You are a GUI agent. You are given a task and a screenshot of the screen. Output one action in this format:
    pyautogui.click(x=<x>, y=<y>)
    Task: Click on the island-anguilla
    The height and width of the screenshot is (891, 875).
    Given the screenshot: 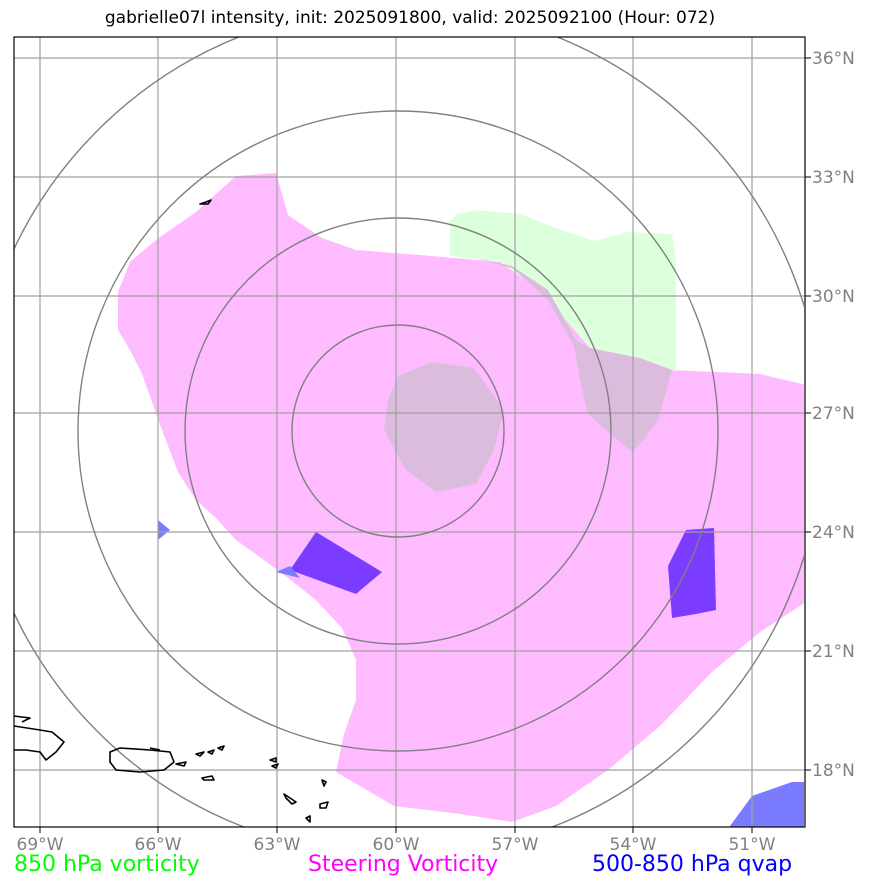 What is the action you would take?
    pyautogui.click(x=208, y=778)
    